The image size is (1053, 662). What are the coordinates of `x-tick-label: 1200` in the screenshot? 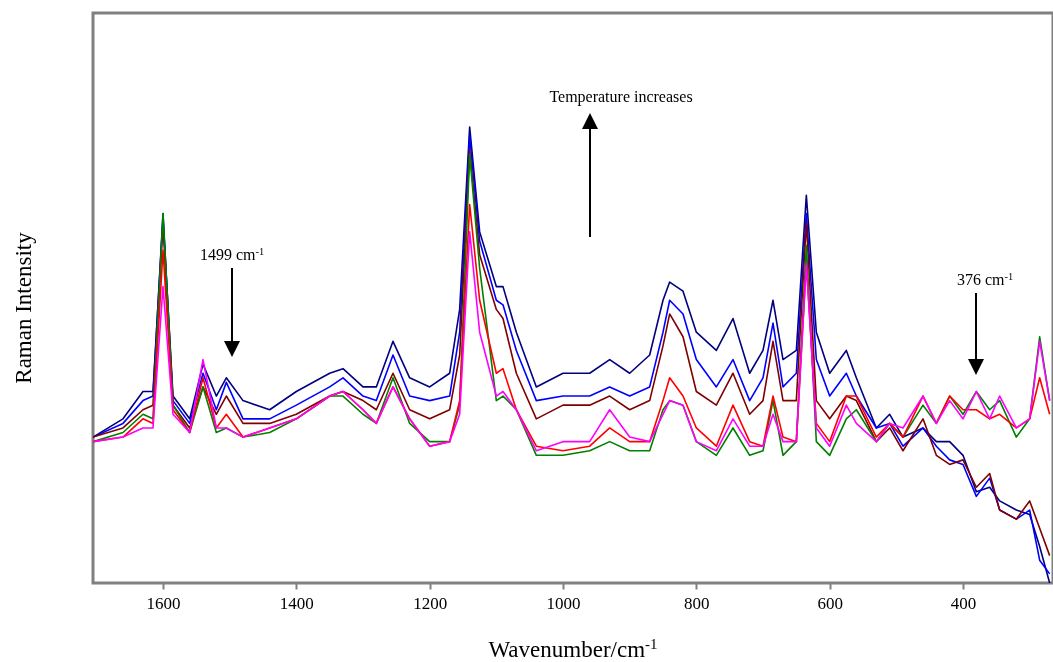 It's located at (430, 603).